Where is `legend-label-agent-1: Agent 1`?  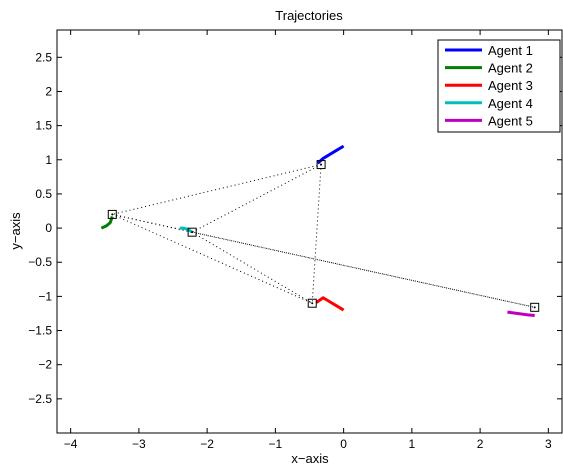
legend-label-agent-1: Agent 1 is located at coordinates (510, 50).